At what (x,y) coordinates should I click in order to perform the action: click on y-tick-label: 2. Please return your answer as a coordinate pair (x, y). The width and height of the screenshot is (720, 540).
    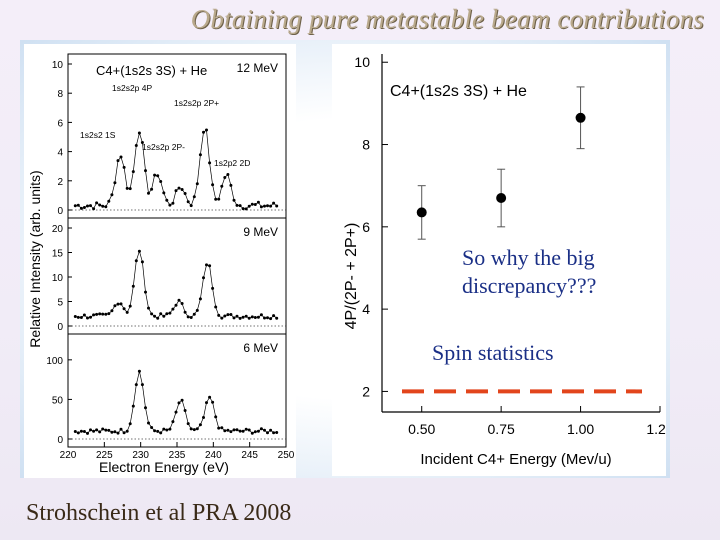
    Looking at the image, I should click on (60, 182).